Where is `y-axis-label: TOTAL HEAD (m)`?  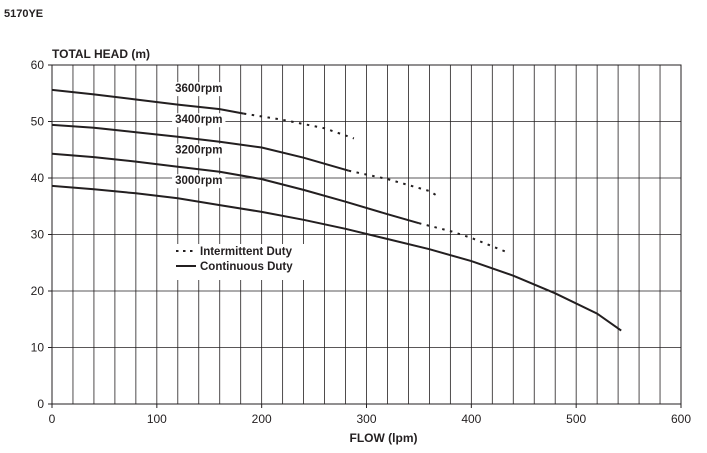
y-axis-label: TOTAL HEAD (m) is located at coordinates (101, 54).